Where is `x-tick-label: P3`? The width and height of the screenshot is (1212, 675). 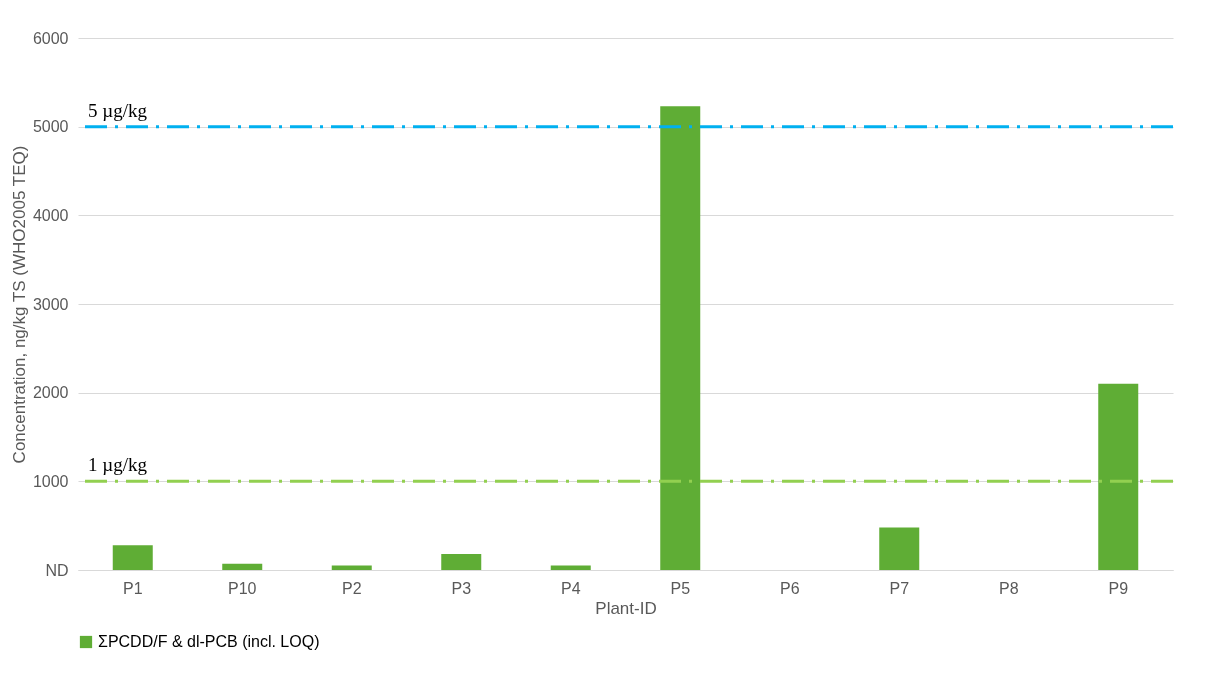
x-tick-label: P3 is located at coordinates (461, 588).